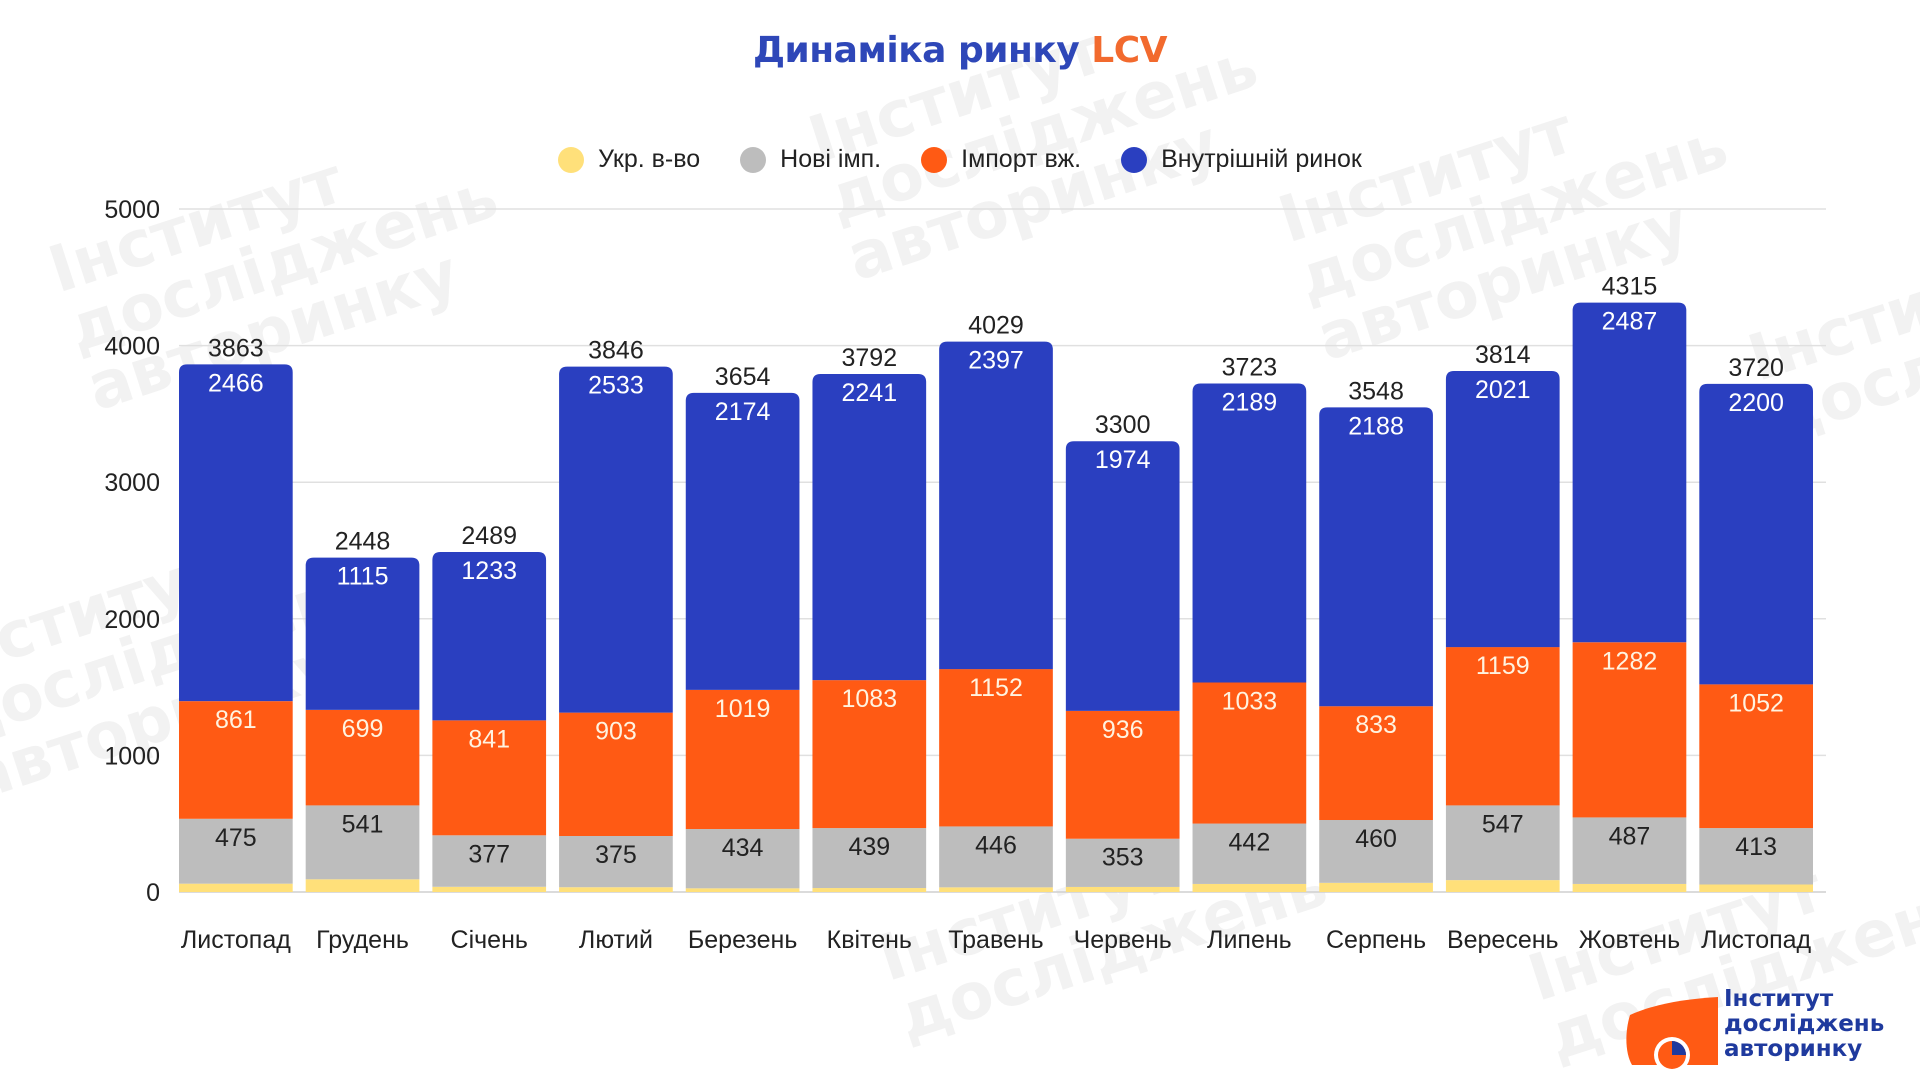  Describe the element at coordinates (489, 739) in the screenshot. I see `segment-value-label: 841` at that location.